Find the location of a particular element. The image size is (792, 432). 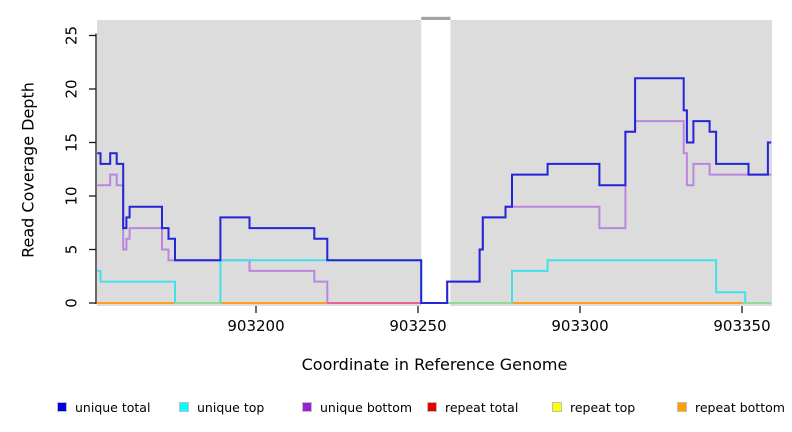

y-tick-label: 20 is located at coordinates (72, 88).